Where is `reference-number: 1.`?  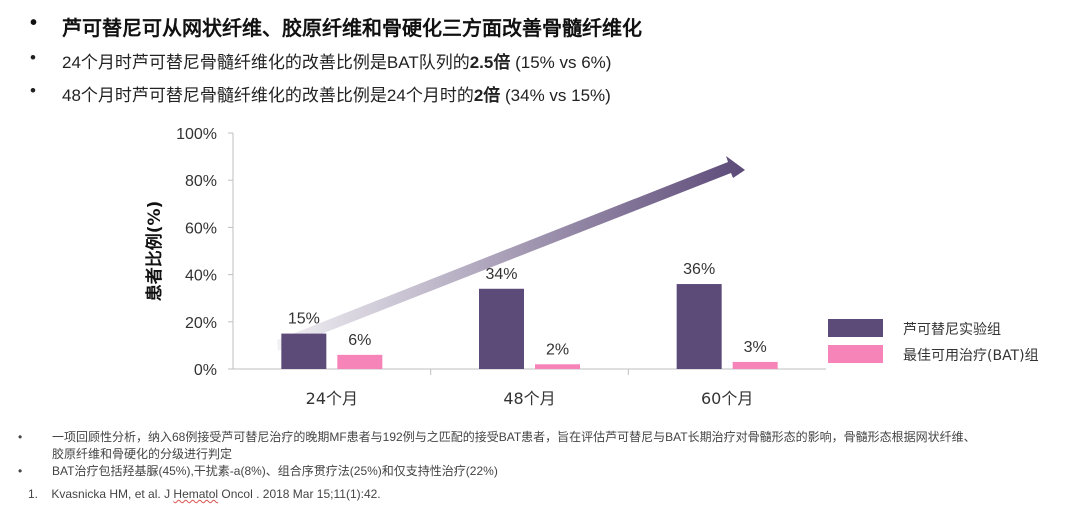 reference-number: 1. is located at coordinates (33, 494).